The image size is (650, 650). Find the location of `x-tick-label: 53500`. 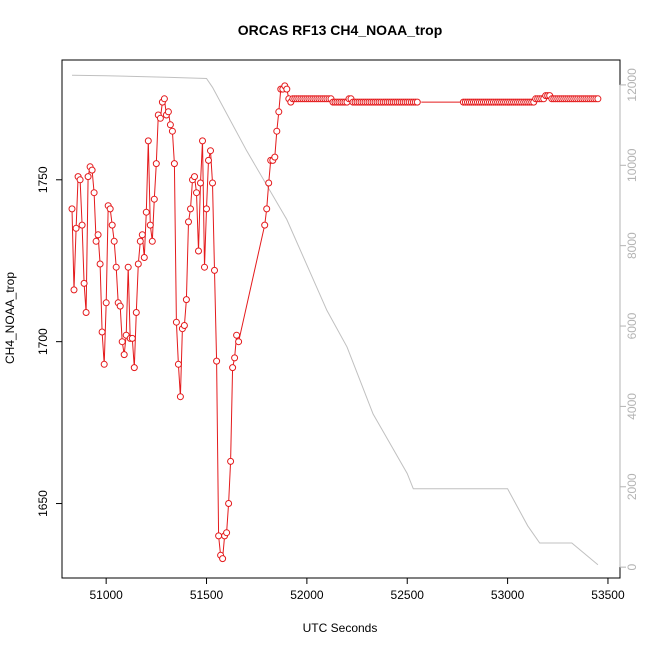

x-tick-label: 53500 is located at coordinates (608, 595).